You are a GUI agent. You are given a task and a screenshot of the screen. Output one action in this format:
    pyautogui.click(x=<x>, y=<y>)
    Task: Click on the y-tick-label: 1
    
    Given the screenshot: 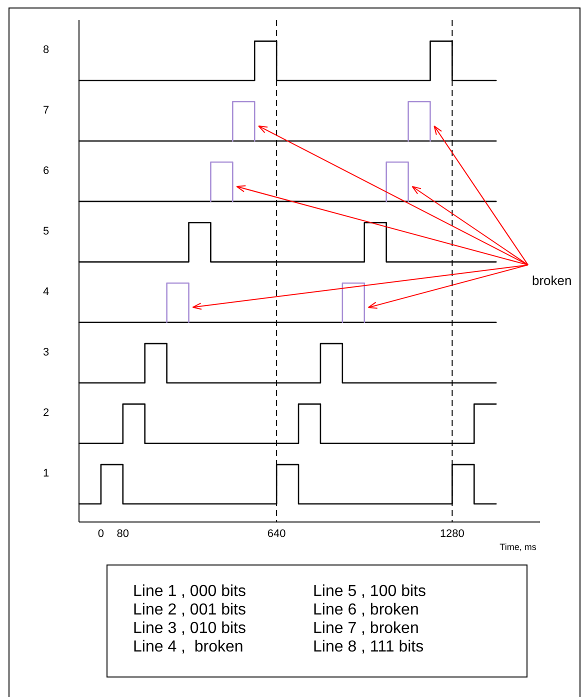 What is the action you would take?
    pyautogui.click(x=46, y=474)
    